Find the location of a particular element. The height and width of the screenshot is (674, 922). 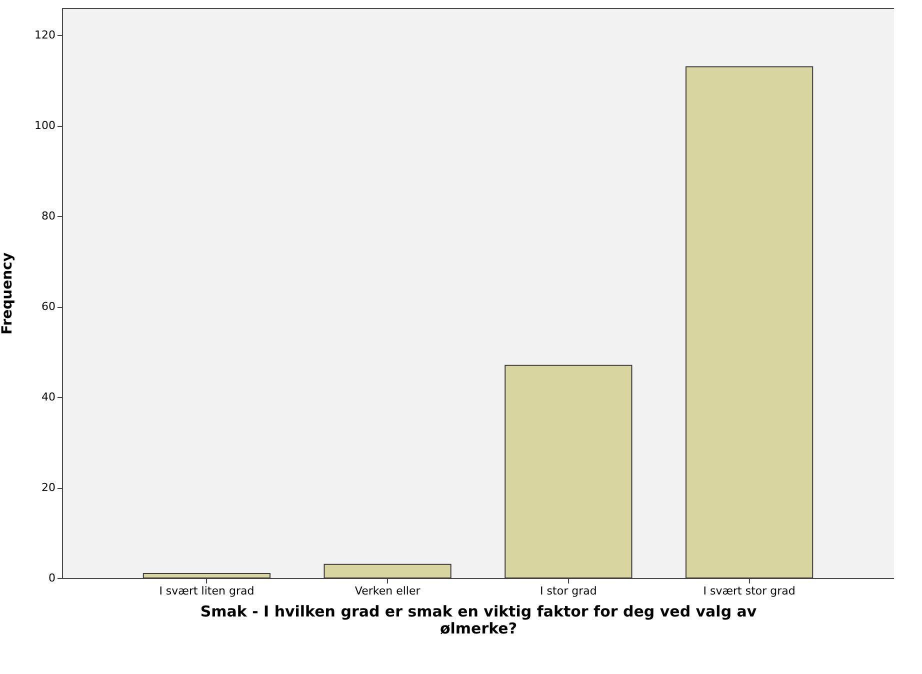

y-axis-title: Frequency is located at coordinates (8, 293).